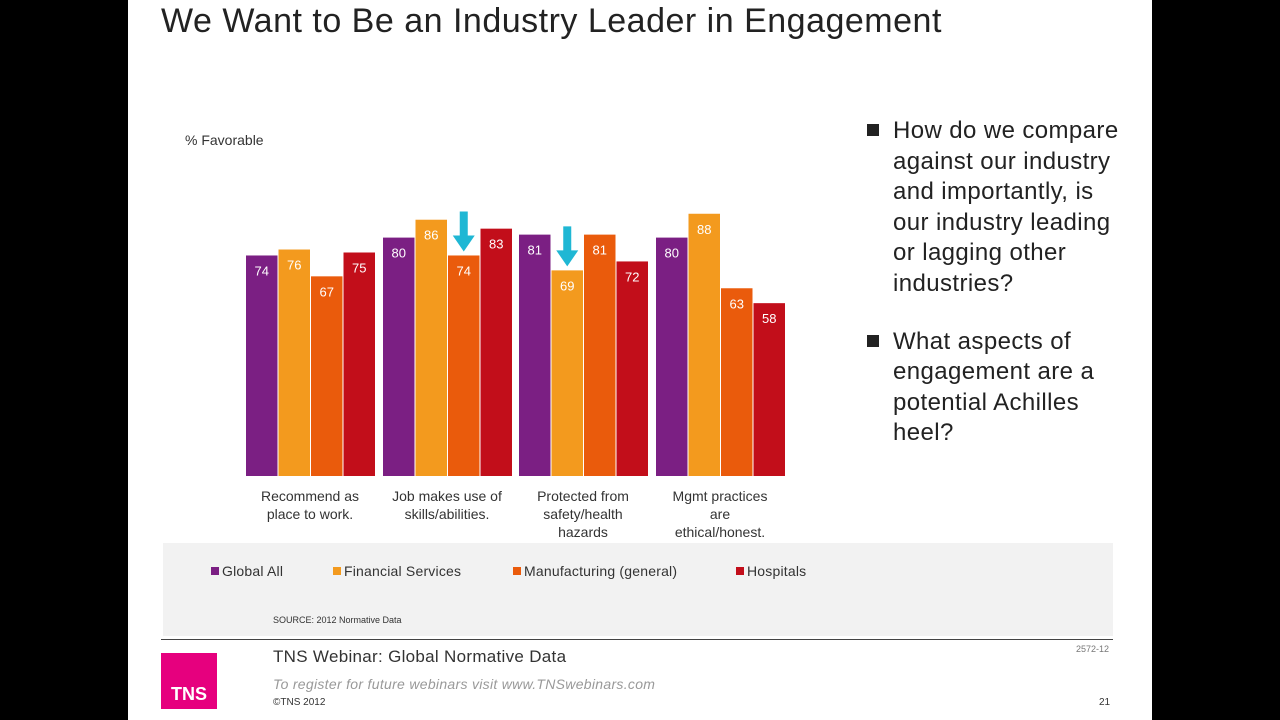 Image resolution: width=1280 pixels, height=720 pixels. I want to click on legend-item-hospitals: Hospitals, so click(771, 571).